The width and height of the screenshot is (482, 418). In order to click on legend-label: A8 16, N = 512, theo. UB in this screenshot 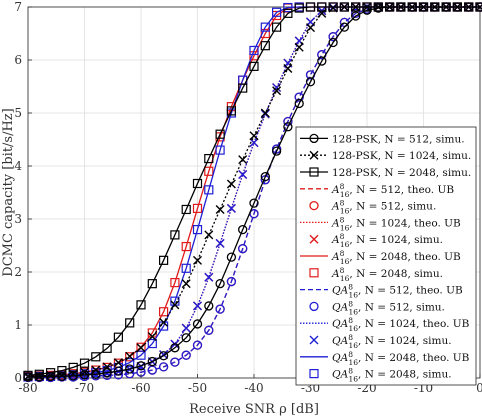, I will do `click(392, 190)`.